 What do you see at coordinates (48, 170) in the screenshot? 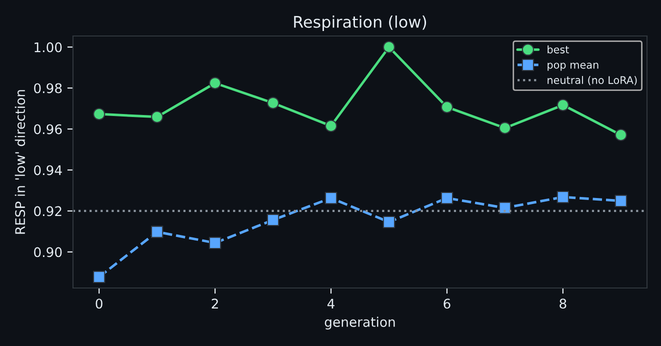
I see `y-tick-label: 0.94` at bounding box center [48, 170].